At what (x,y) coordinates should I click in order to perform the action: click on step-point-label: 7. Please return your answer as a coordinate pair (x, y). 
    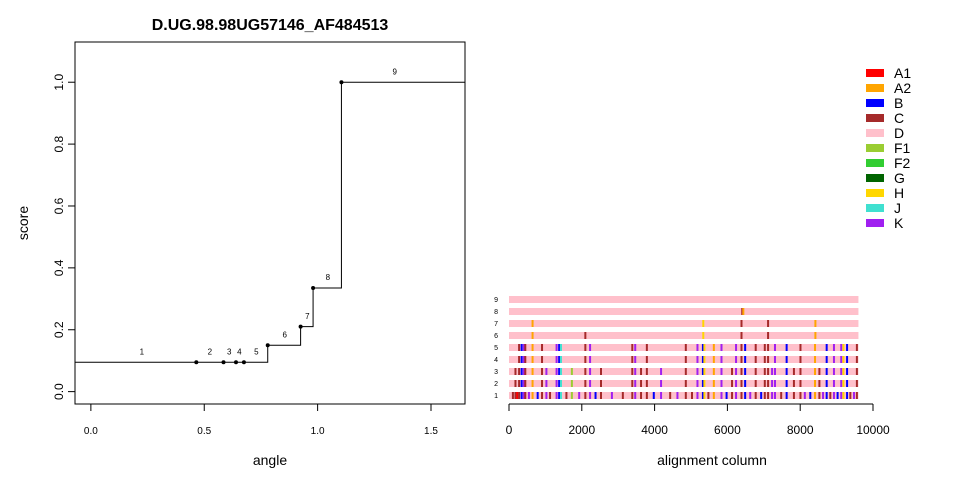
    Looking at the image, I should click on (307, 316).